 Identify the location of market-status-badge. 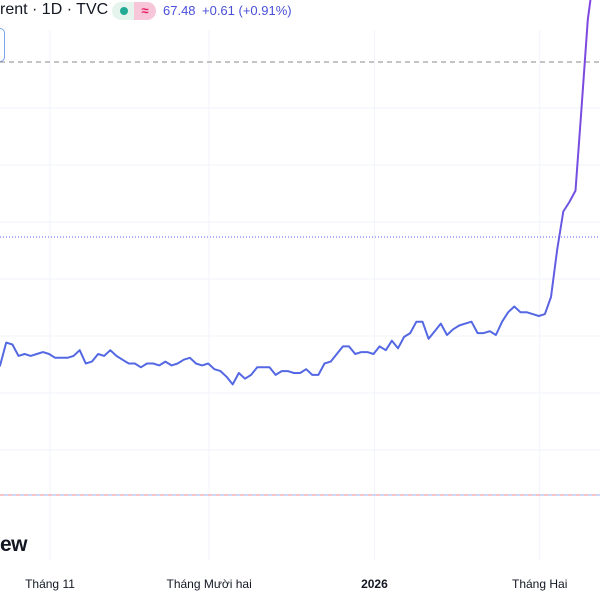
(123, 11).